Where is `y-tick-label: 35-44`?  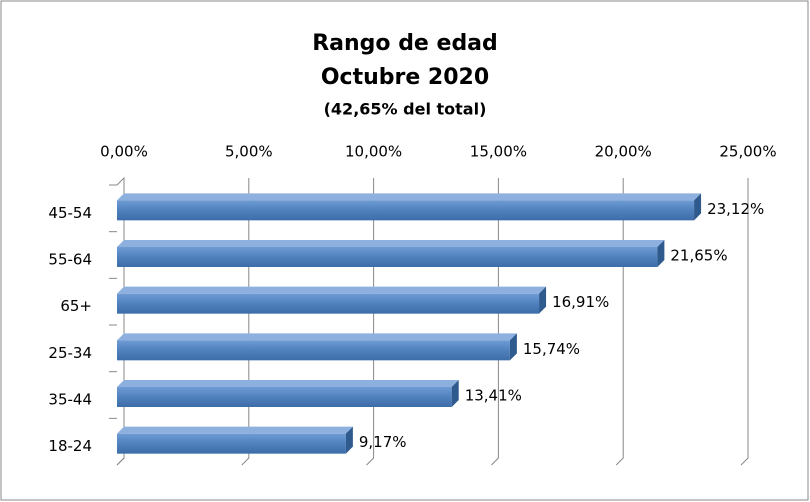 y-tick-label: 35-44 is located at coordinates (70, 400).